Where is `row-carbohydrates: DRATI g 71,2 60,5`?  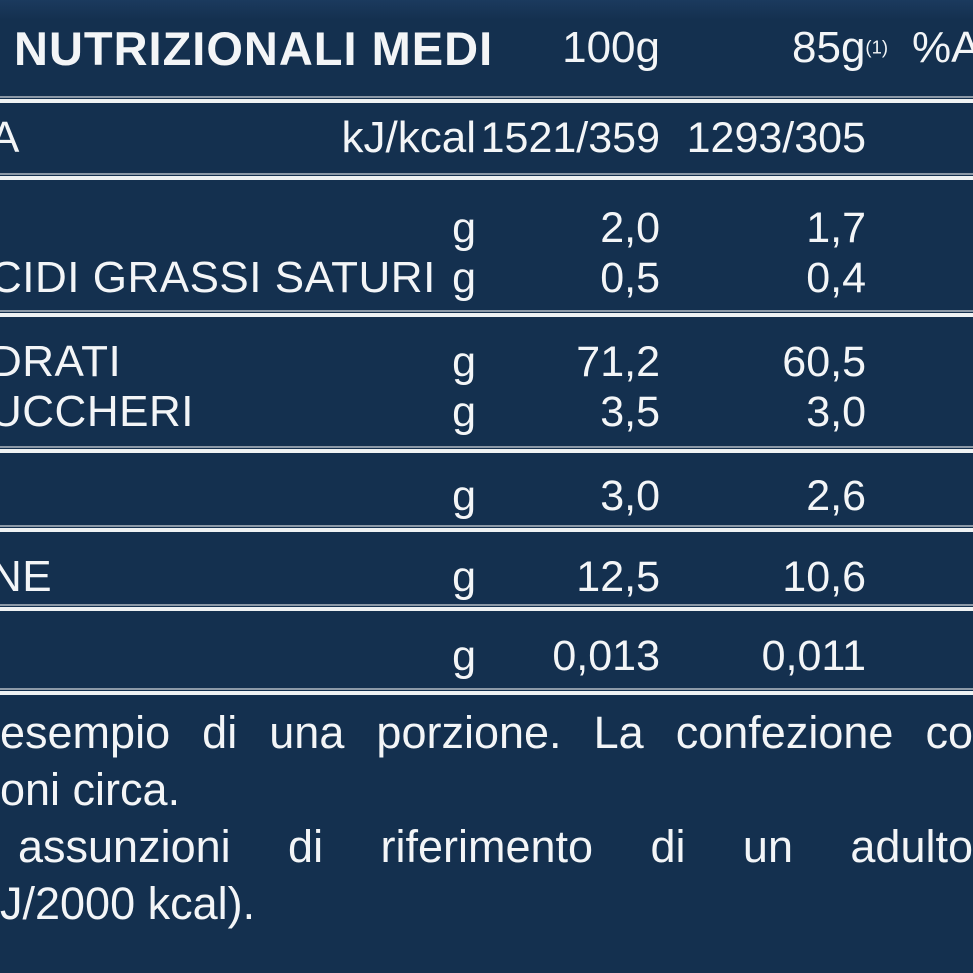 row-carbohydrates: DRATI g 71,2 60,5 is located at coordinates (486, 362).